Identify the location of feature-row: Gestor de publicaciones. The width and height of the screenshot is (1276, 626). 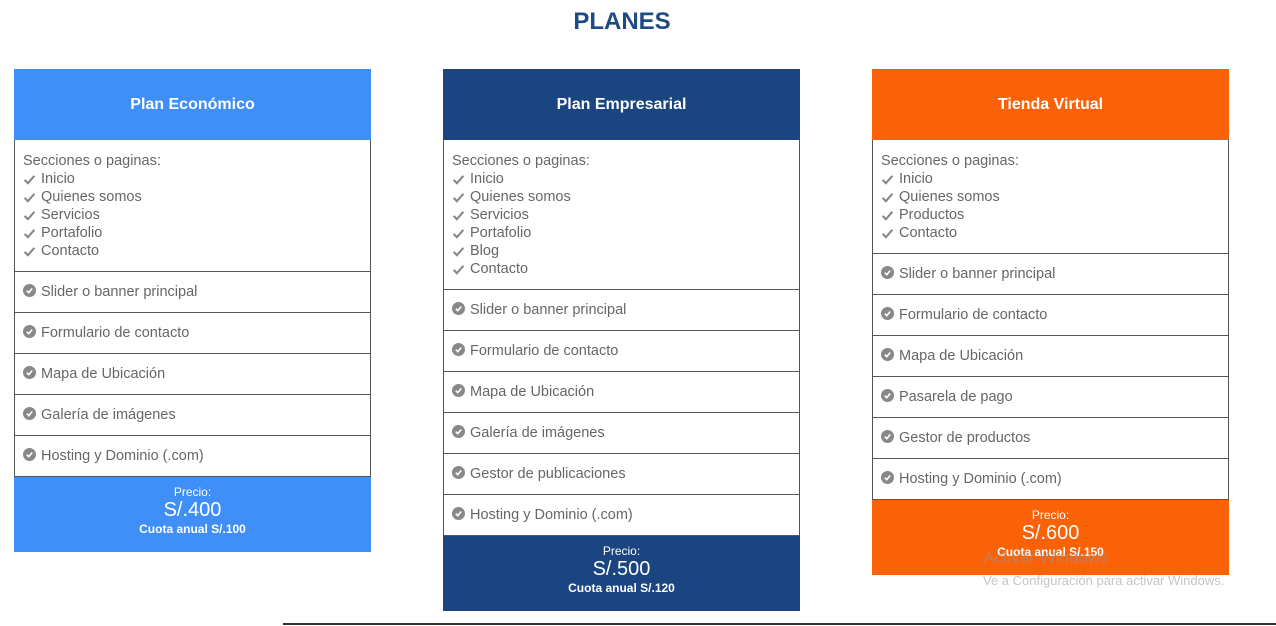
(621, 474).